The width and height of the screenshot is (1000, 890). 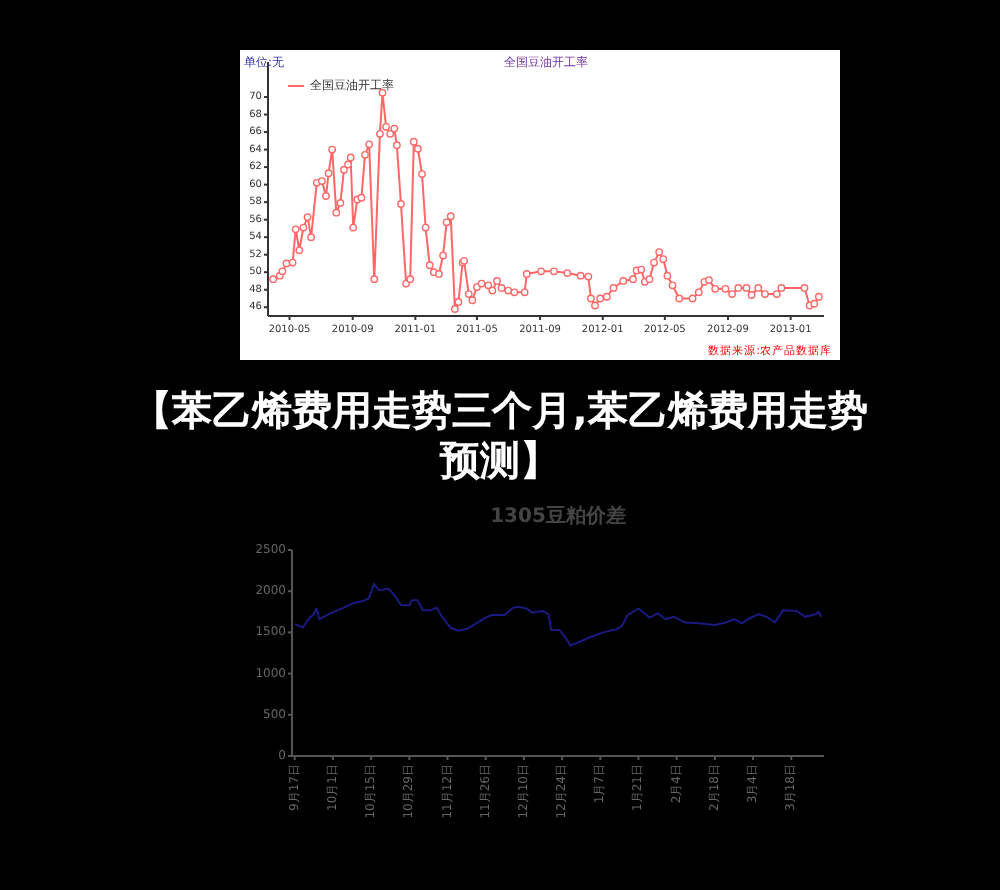 What do you see at coordinates (558, 516) in the screenshot?
I see `chart-title: 1305豆粕价差` at bounding box center [558, 516].